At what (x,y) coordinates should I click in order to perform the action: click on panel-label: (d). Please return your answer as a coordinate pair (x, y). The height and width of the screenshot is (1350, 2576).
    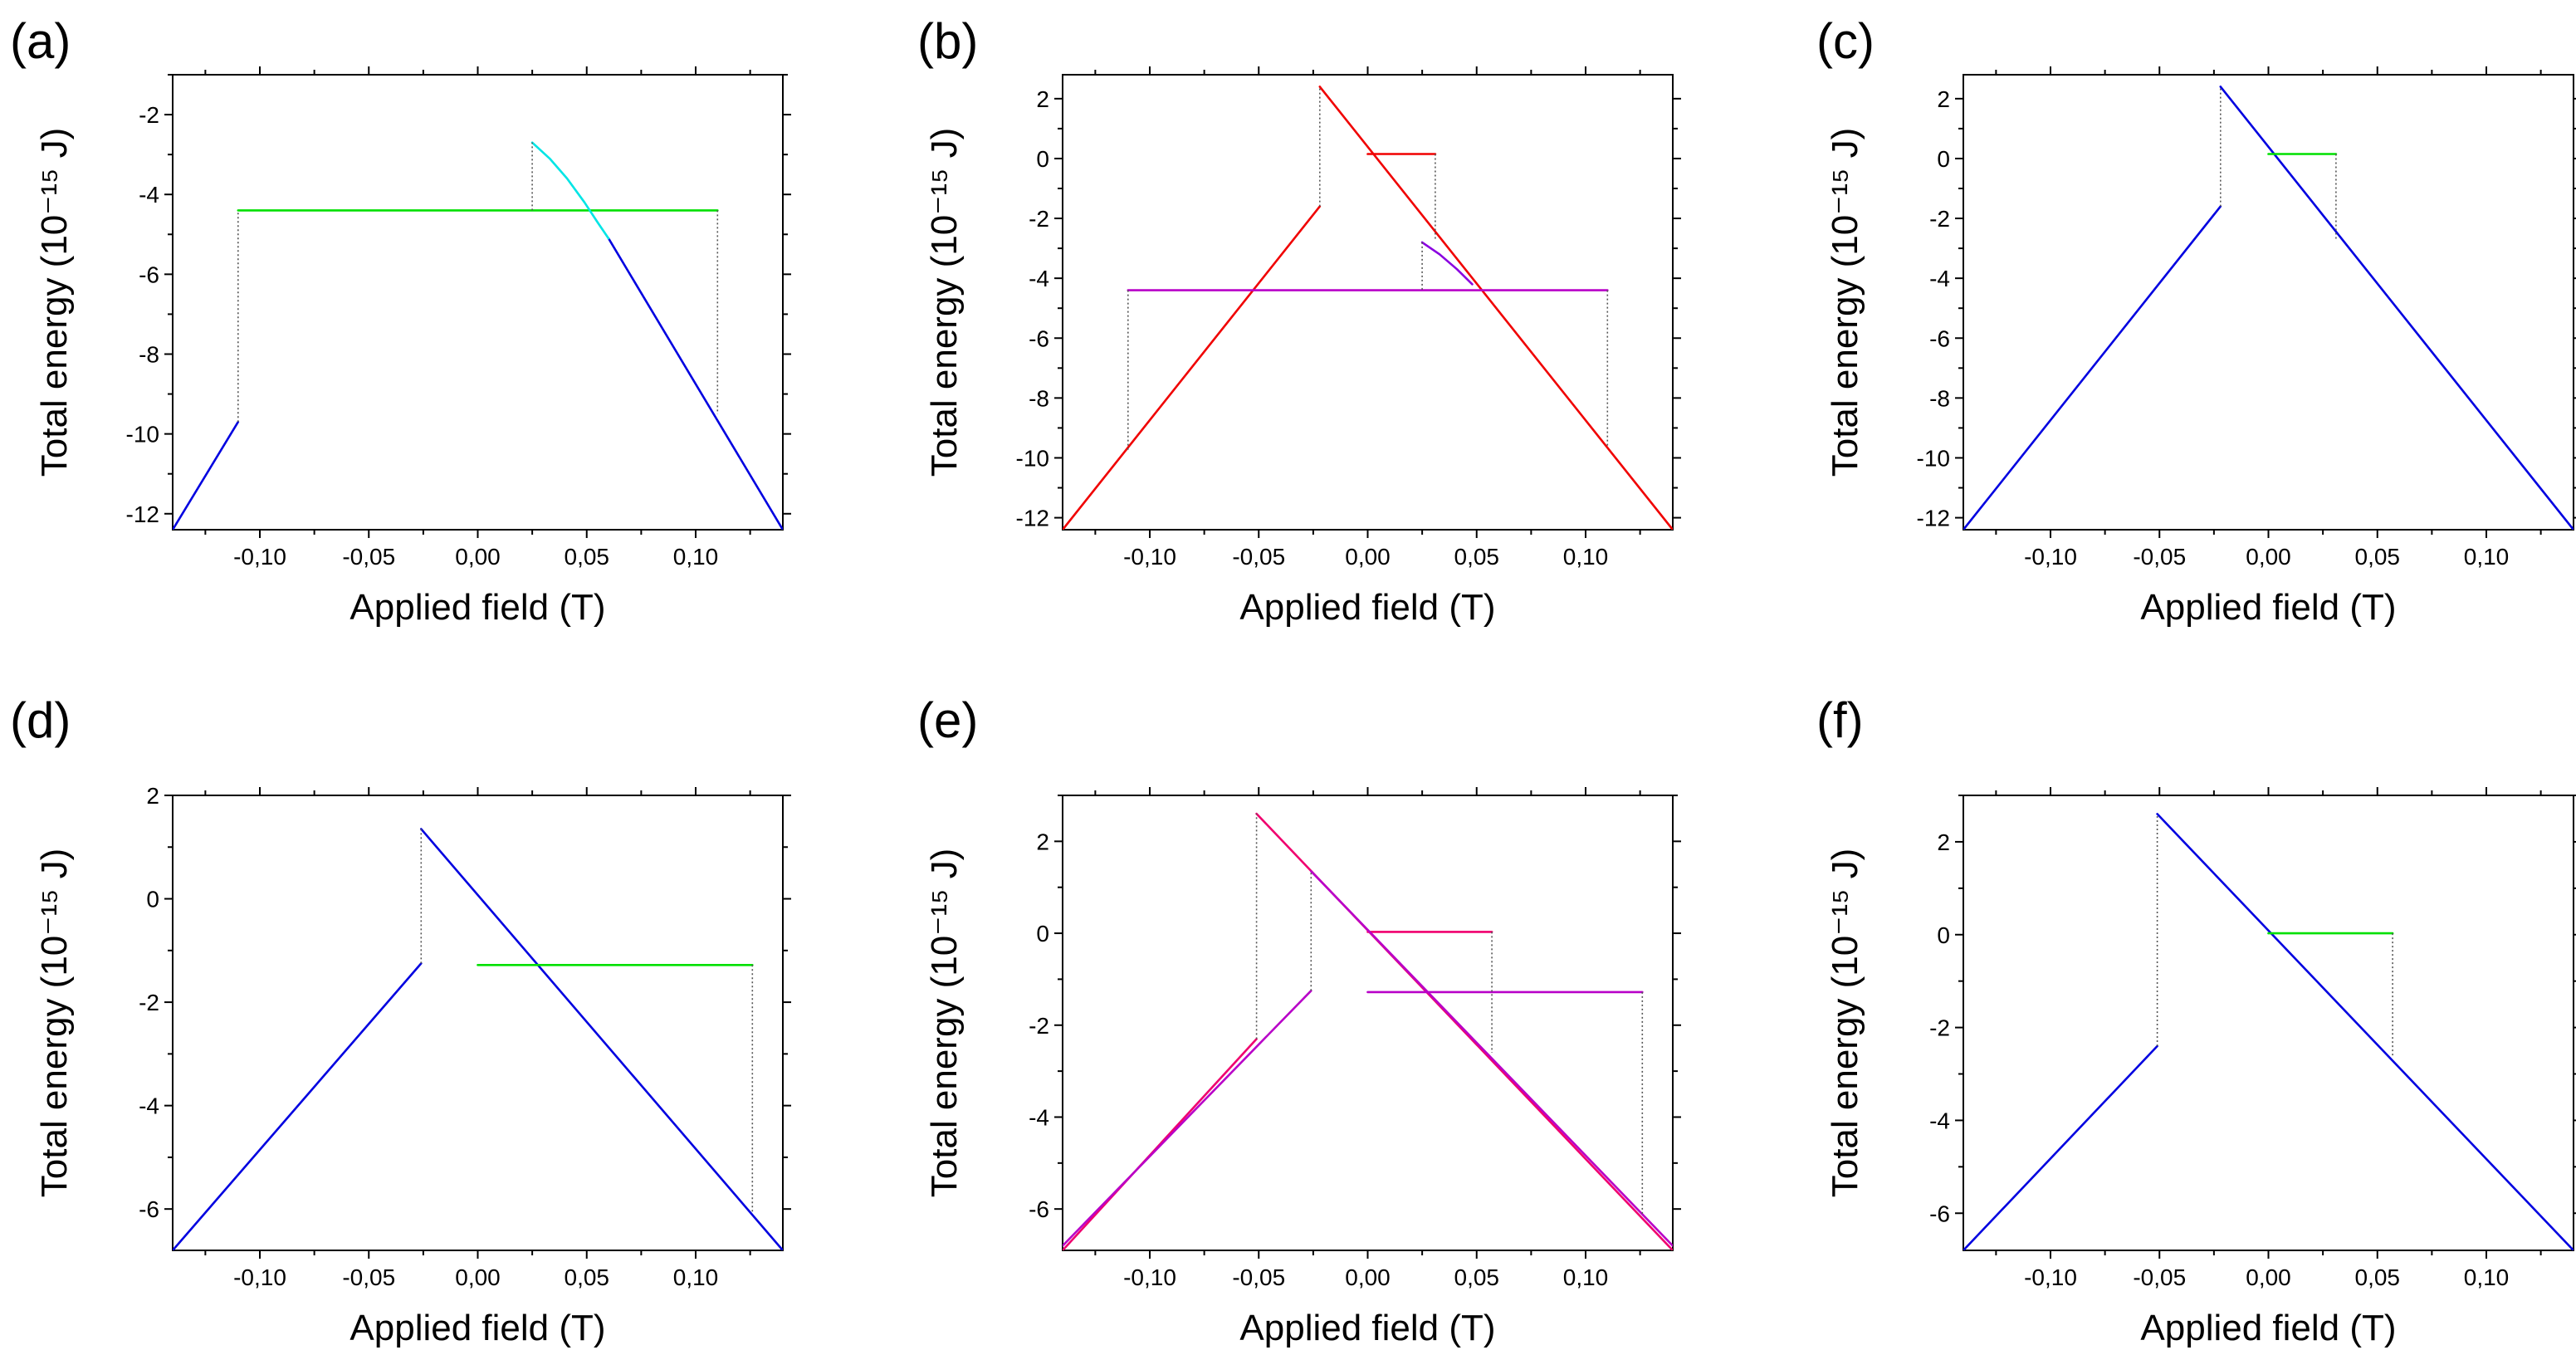
    Looking at the image, I should click on (40, 720).